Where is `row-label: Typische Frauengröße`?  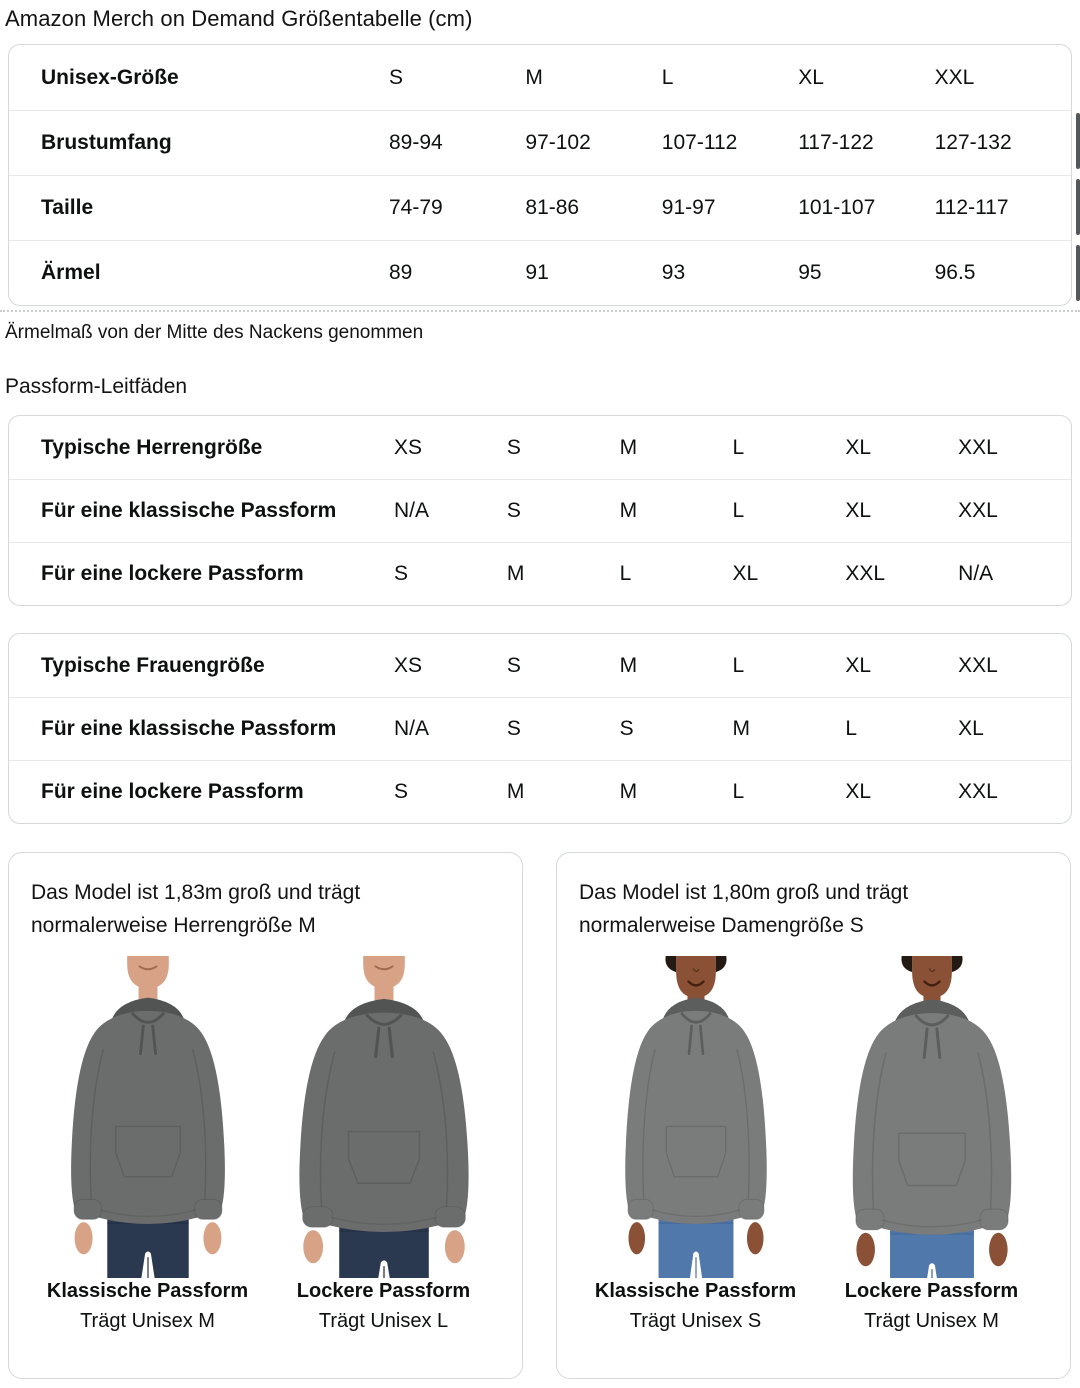
row-label: Typische Frauengröße is located at coordinates (153, 665).